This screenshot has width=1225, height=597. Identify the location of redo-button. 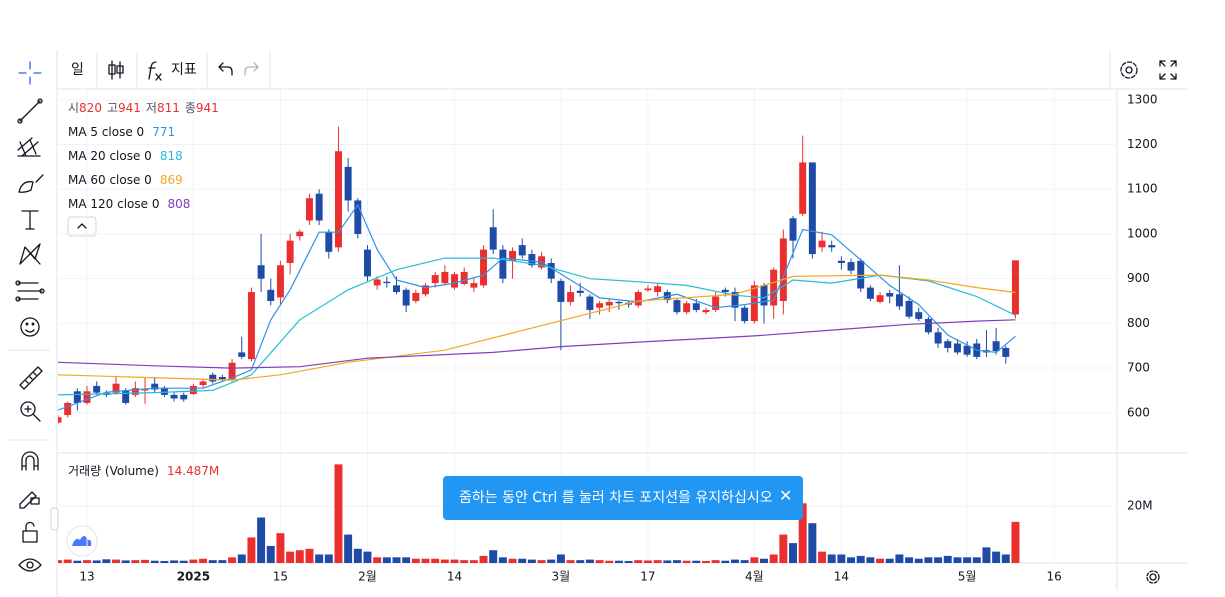
(251, 69).